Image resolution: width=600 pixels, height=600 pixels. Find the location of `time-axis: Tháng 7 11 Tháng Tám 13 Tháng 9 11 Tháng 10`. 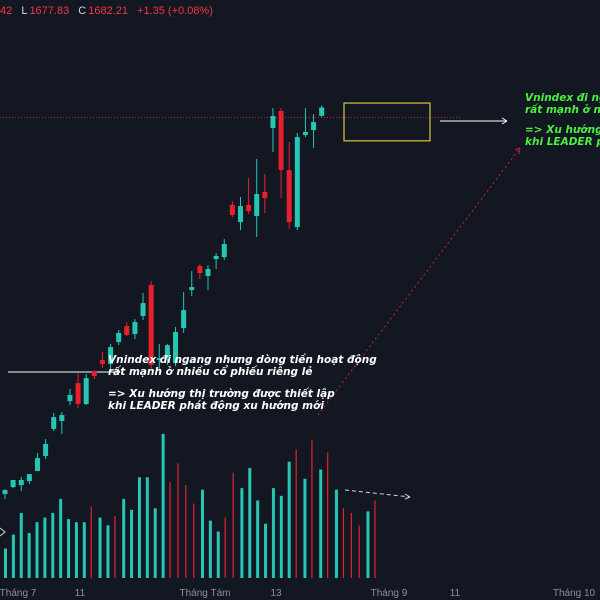

time-axis: Tháng 7 11 Tháng Tám 13 Tháng 9 11 Tháng 10 is located at coordinates (298, 593).